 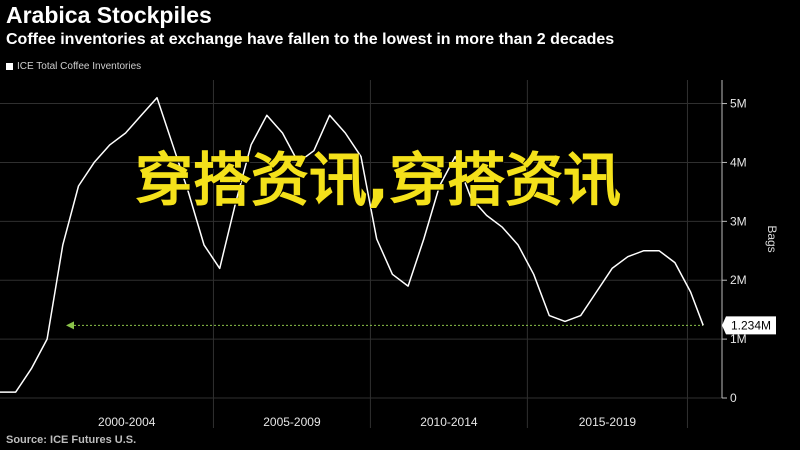 I want to click on last-value-callout, so click(x=749, y=325).